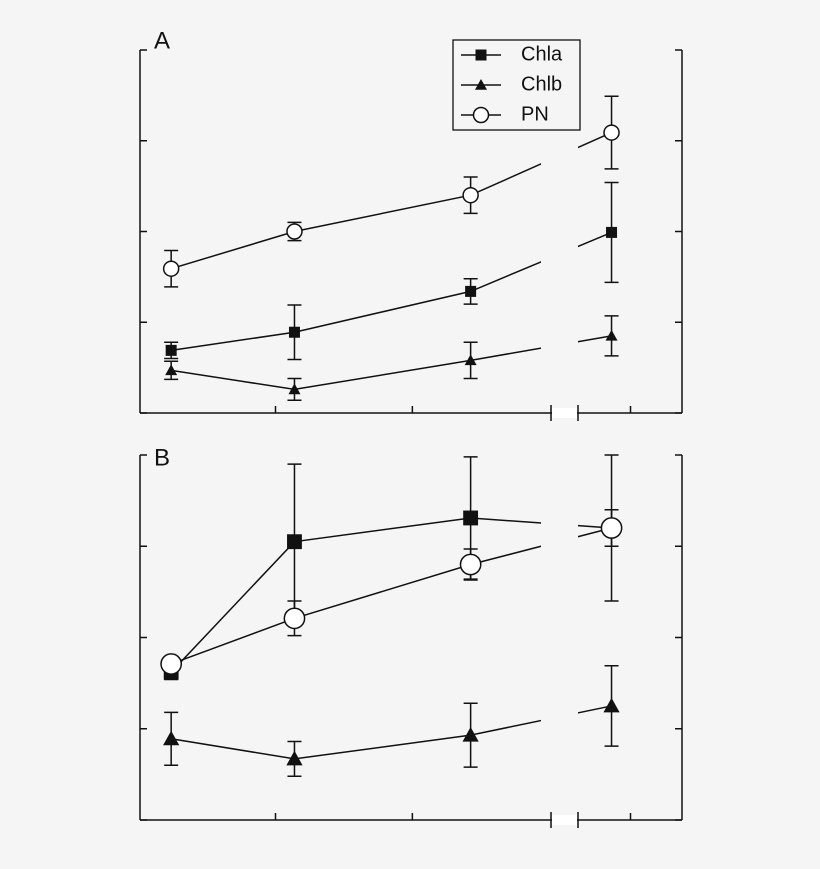  What do you see at coordinates (541, 84) in the screenshot?
I see `legend-label: Chlb` at bounding box center [541, 84].